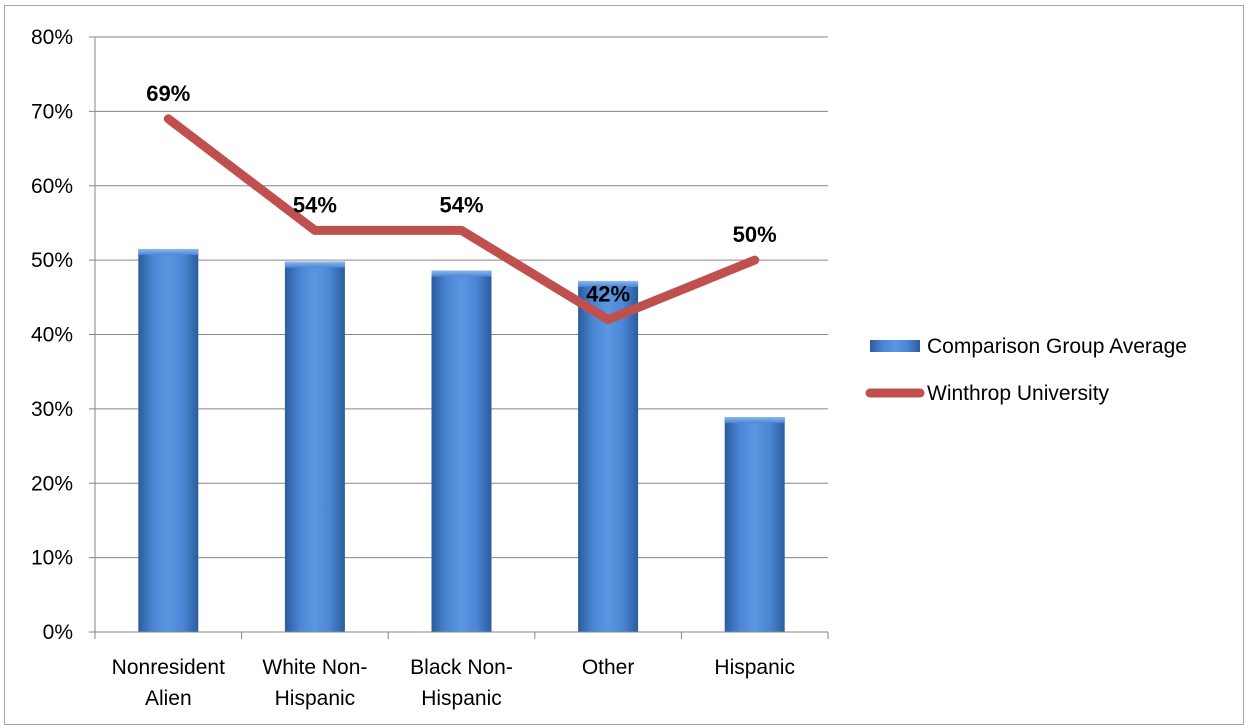  What do you see at coordinates (52, 558) in the screenshot?
I see `y-tick-label: 10%` at bounding box center [52, 558].